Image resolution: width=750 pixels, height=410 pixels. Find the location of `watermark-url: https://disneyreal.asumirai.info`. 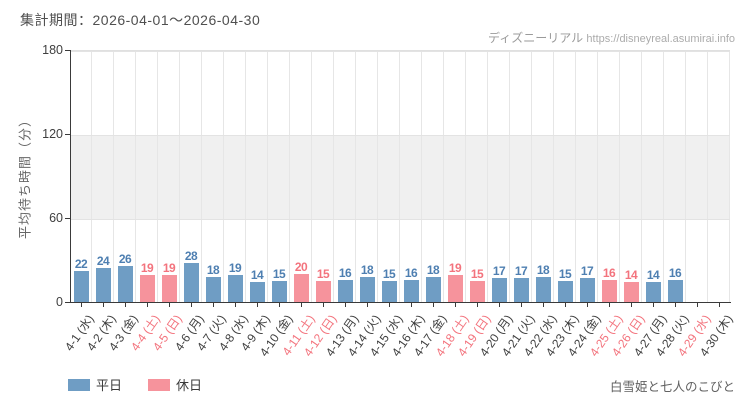

watermark-url: https://disneyreal.asumirai.info is located at coordinates (660, 39).